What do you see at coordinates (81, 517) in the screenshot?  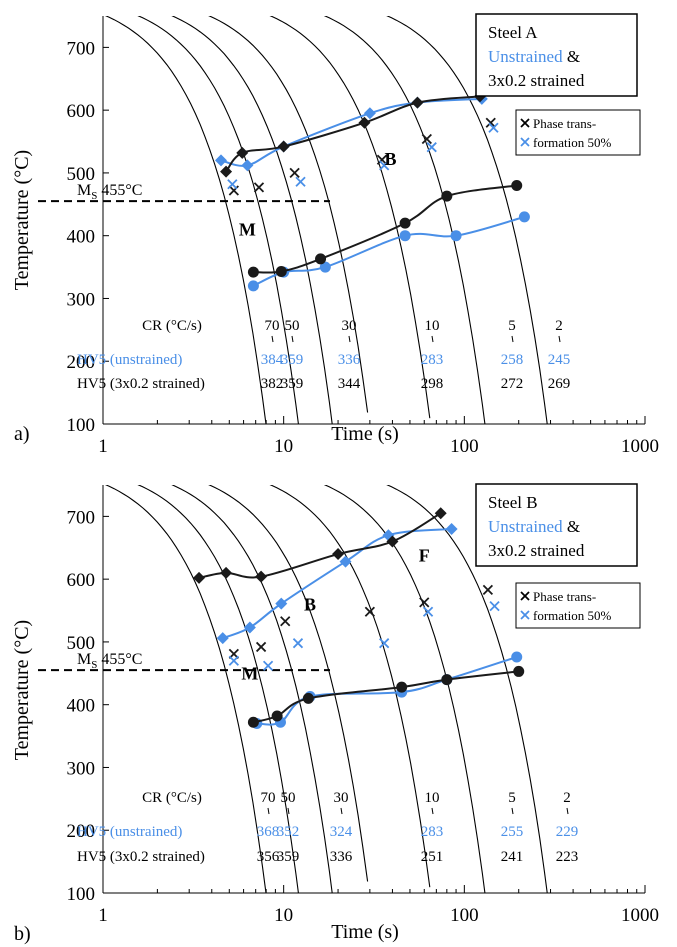 I see `y-tick-label: 700` at bounding box center [81, 517].